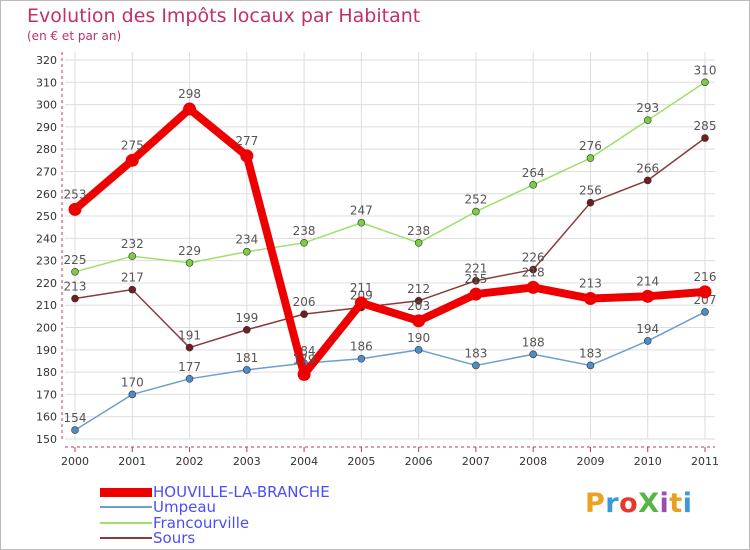  What do you see at coordinates (476, 461) in the screenshot?
I see `x-tick-label: 2007` at bounding box center [476, 461].